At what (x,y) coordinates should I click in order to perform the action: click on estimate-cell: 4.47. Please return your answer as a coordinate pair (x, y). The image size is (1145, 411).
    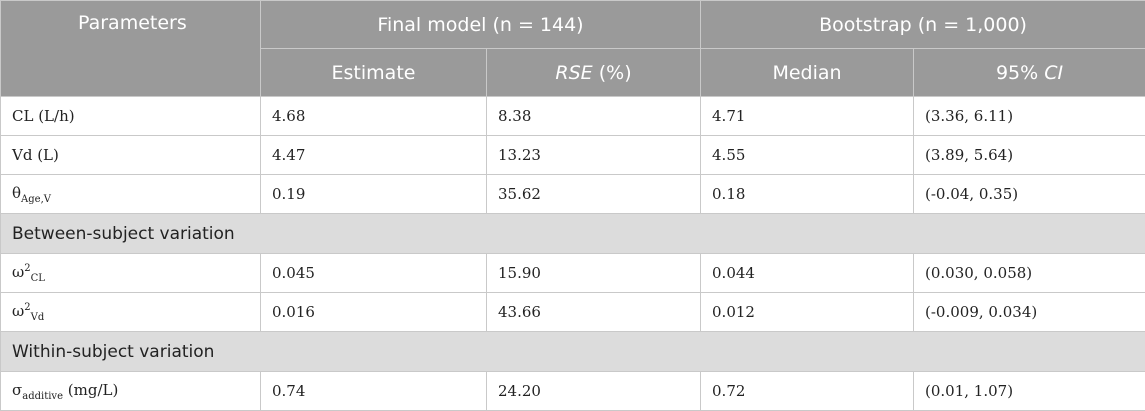
    Looking at the image, I should click on (374, 155).